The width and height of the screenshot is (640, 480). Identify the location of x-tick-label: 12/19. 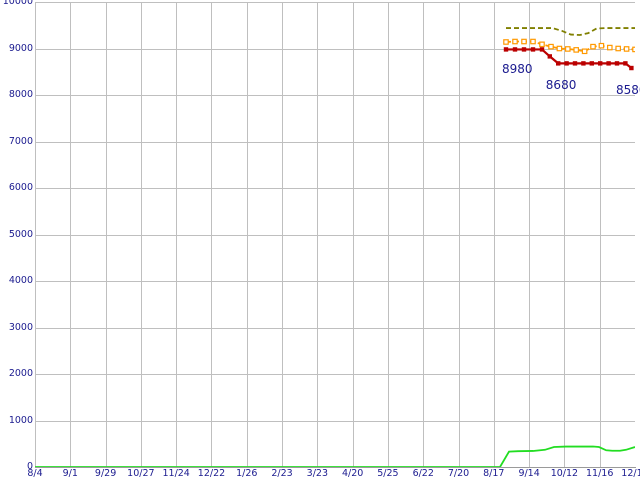
(630, 473).